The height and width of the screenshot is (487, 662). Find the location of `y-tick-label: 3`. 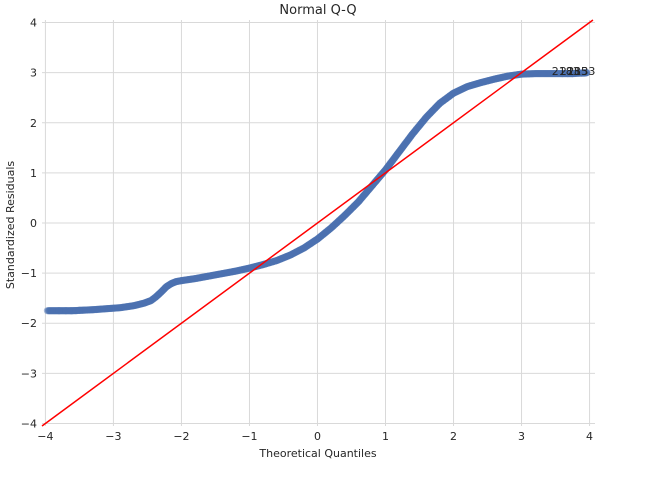

y-tick-label: 3 is located at coordinates (33, 73).